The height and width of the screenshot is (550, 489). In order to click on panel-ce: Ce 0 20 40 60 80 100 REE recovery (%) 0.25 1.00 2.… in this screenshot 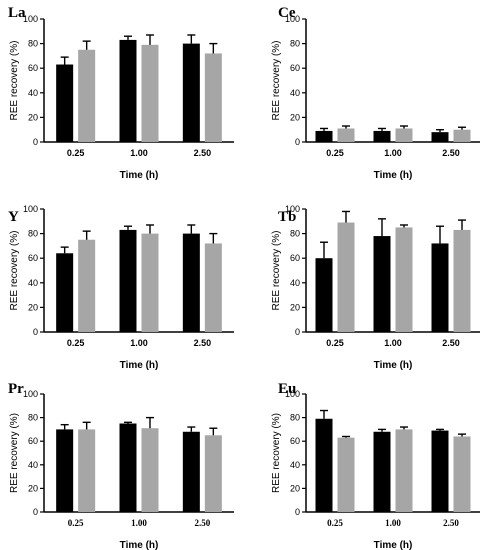, I will do `click(375, 93)`.